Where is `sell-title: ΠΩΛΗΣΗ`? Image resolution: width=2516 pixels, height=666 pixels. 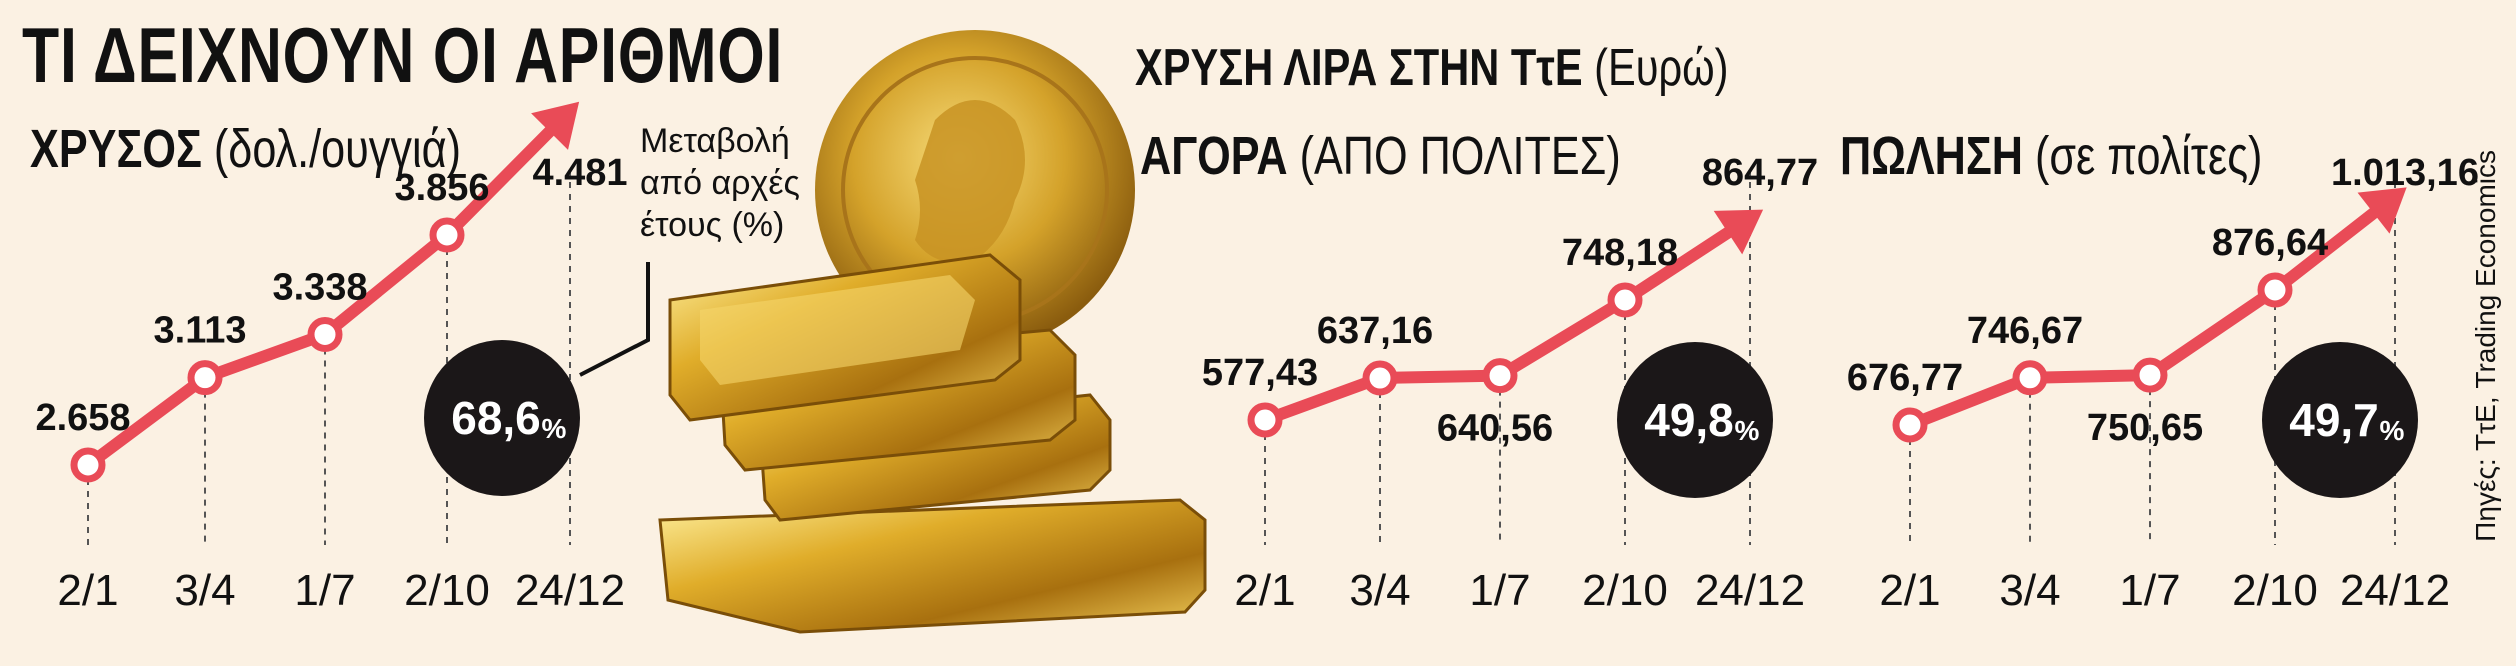 sell-title: ΠΩΛΗΣΗ is located at coordinates (1931, 156).